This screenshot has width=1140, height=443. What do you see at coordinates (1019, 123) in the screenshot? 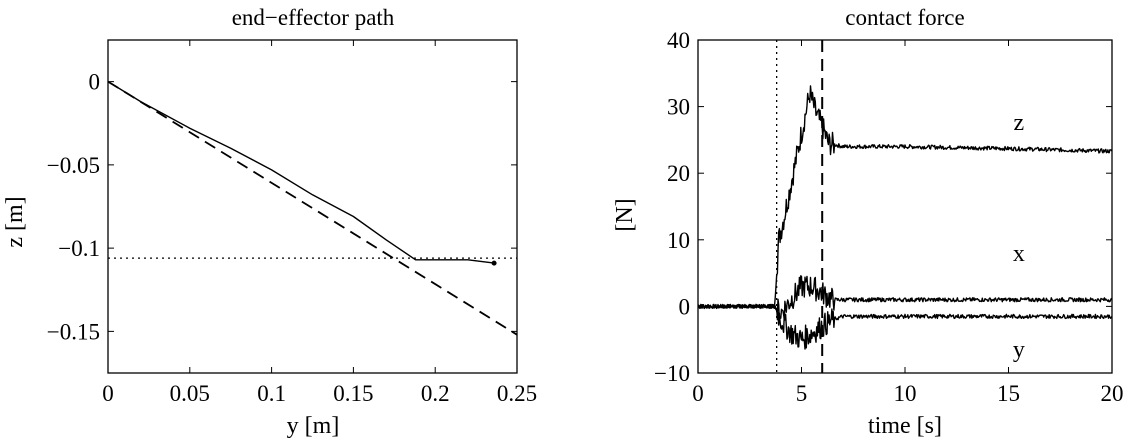
I see `series-label-z: z` at bounding box center [1019, 123].